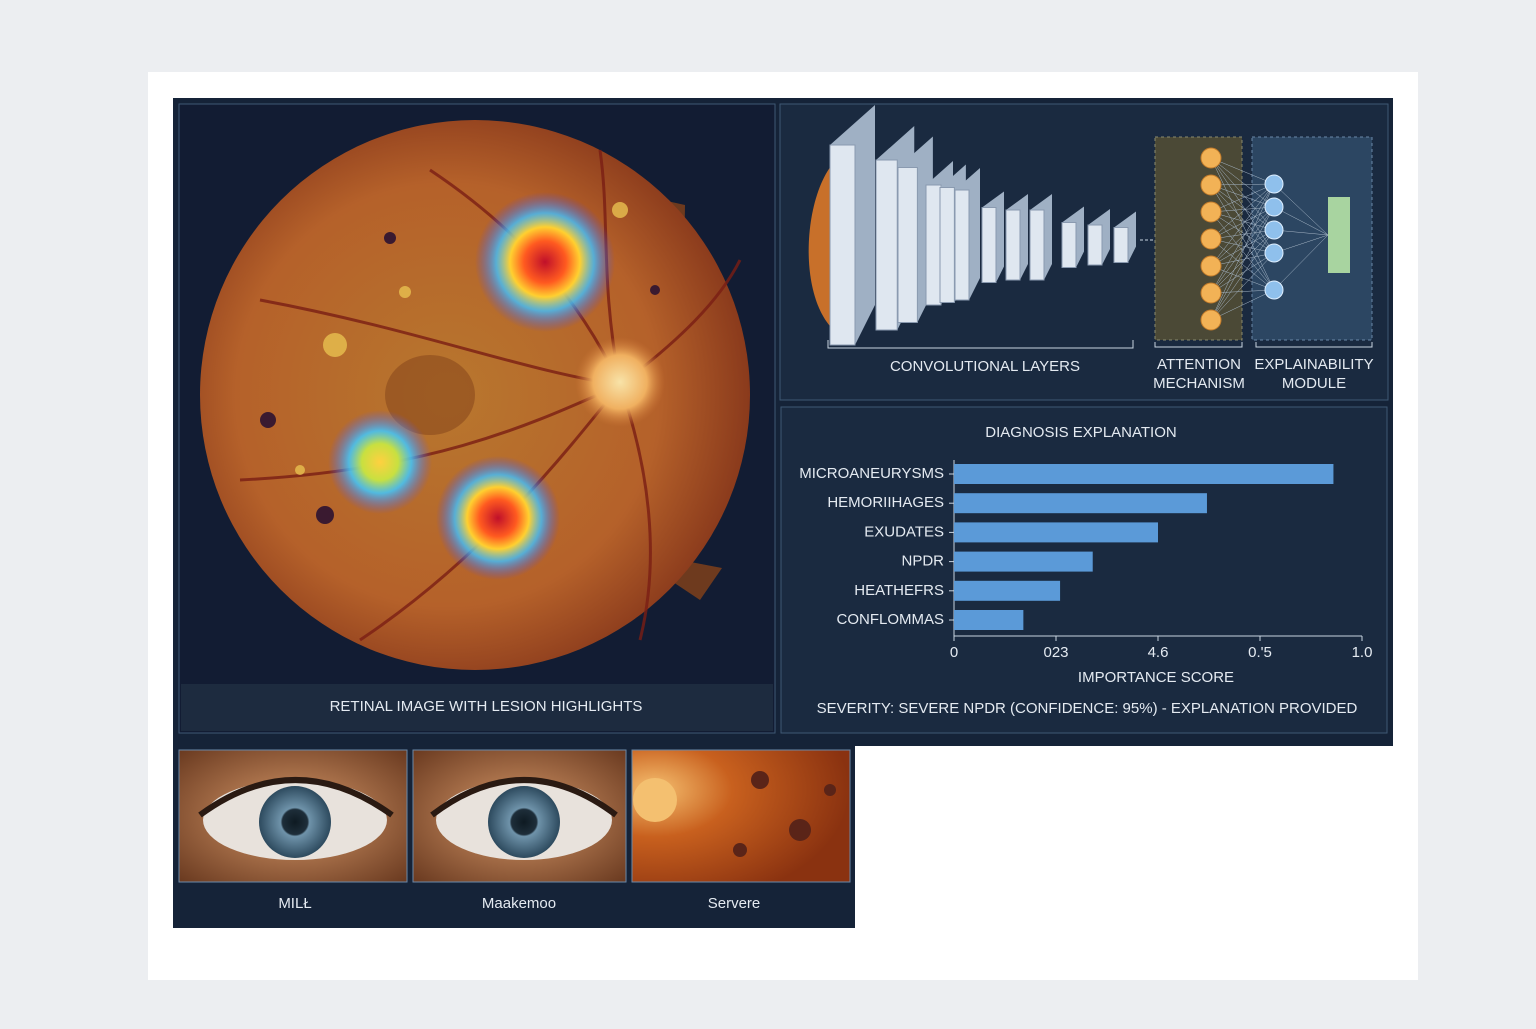 The height and width of the screenshot is (1029, 1536). I want to click on conv-label: CONVOLUTIONAL LAYERS, so click(985, 366).